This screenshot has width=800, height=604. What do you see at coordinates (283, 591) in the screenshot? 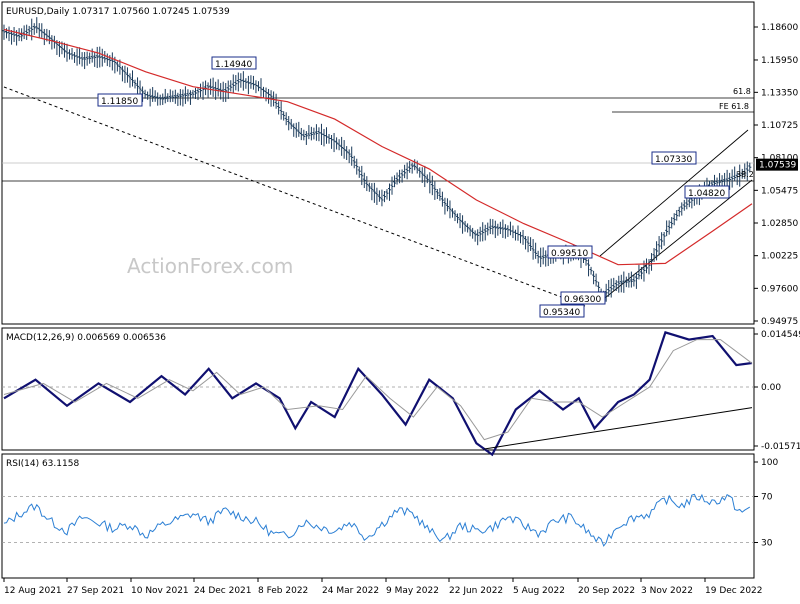
I see `x-tick-label: 8 Feb 2022` at bounding box center [283, 591].